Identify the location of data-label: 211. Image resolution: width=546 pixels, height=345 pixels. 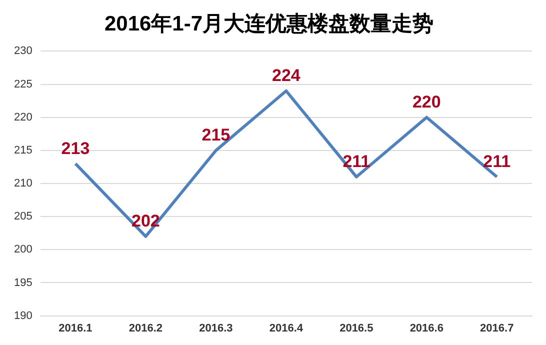
(497, 162).